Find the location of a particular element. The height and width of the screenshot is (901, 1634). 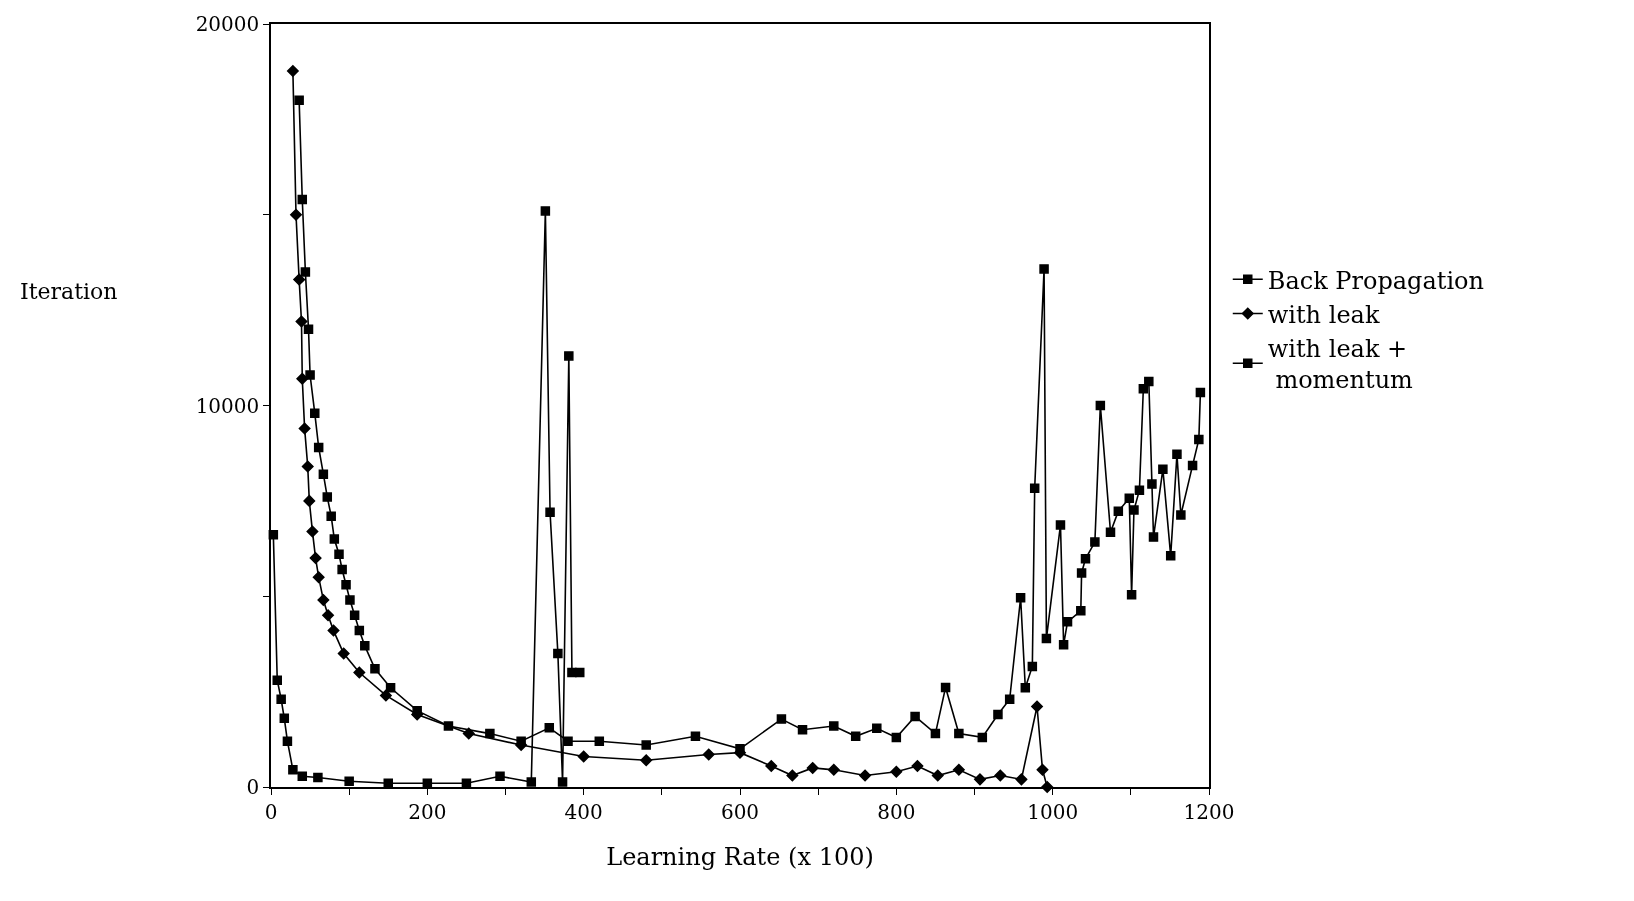

y-tick-label: 0 is located at coordinates (253, 787).